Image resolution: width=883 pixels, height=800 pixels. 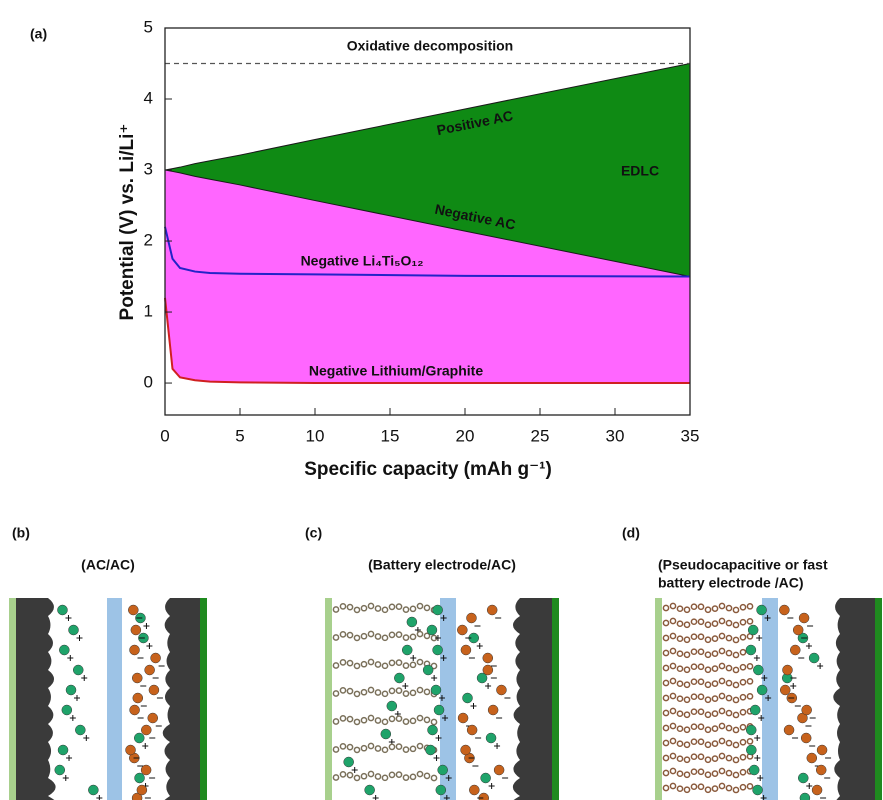 What do you see at coordinates (465, 435) in the screenshot?
I see `x-tick-label: 20` at bounding box center [465, 435].